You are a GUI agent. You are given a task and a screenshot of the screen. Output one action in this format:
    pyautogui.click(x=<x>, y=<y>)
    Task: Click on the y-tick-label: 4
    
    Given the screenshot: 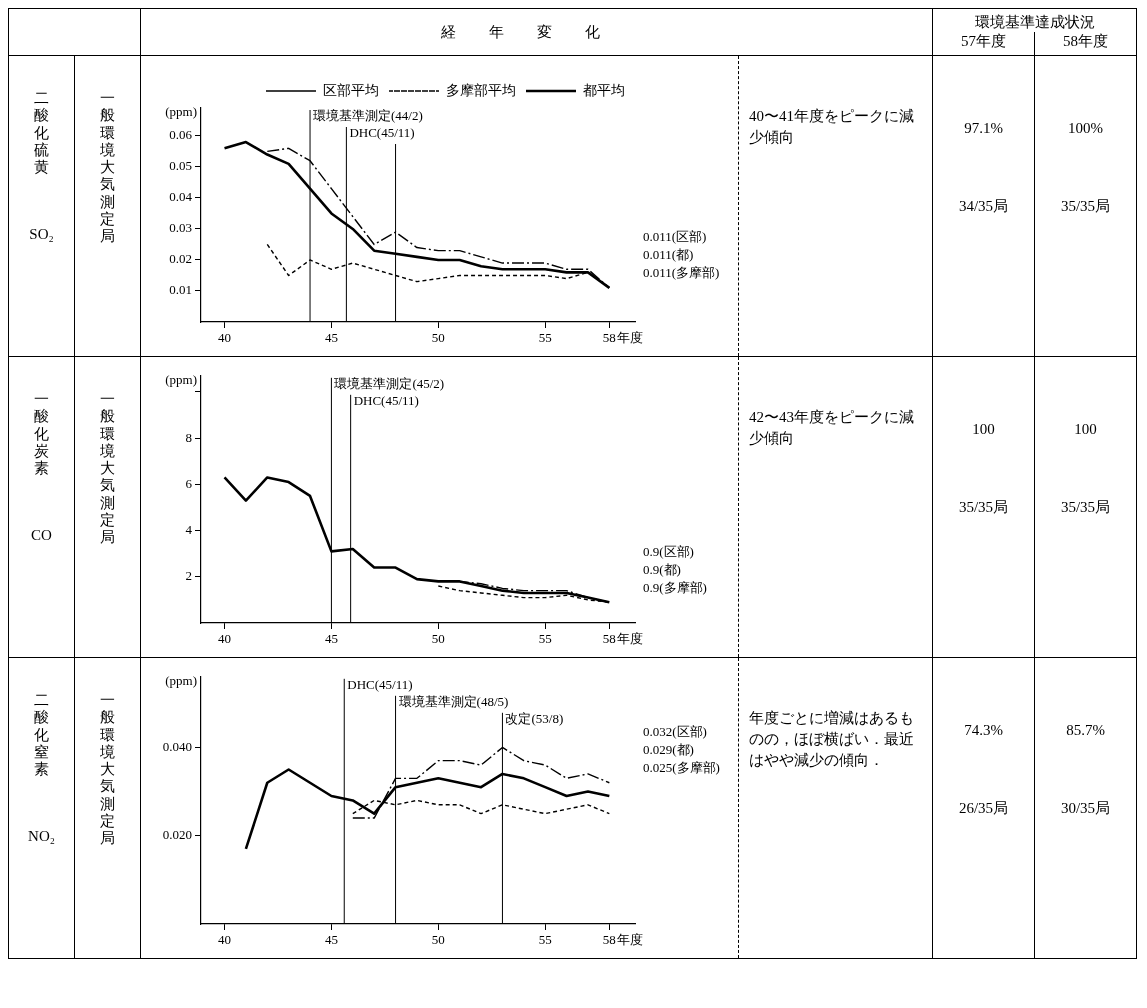 What is the action you would take?
    pyautogui.click(x=189, y=530)
    